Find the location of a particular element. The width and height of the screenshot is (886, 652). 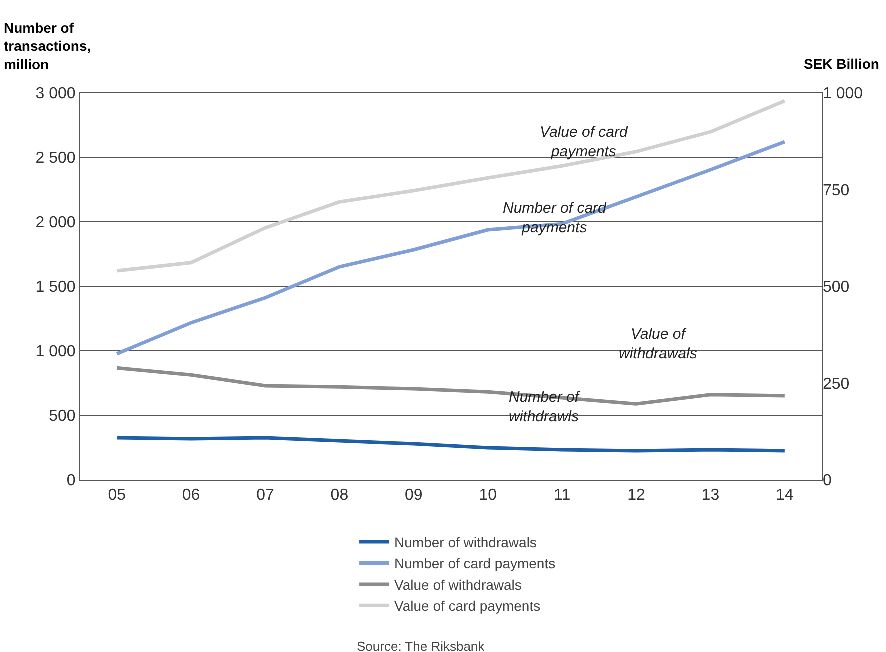

y-tick-label: 2 500 is located at coordinates (56, 159).